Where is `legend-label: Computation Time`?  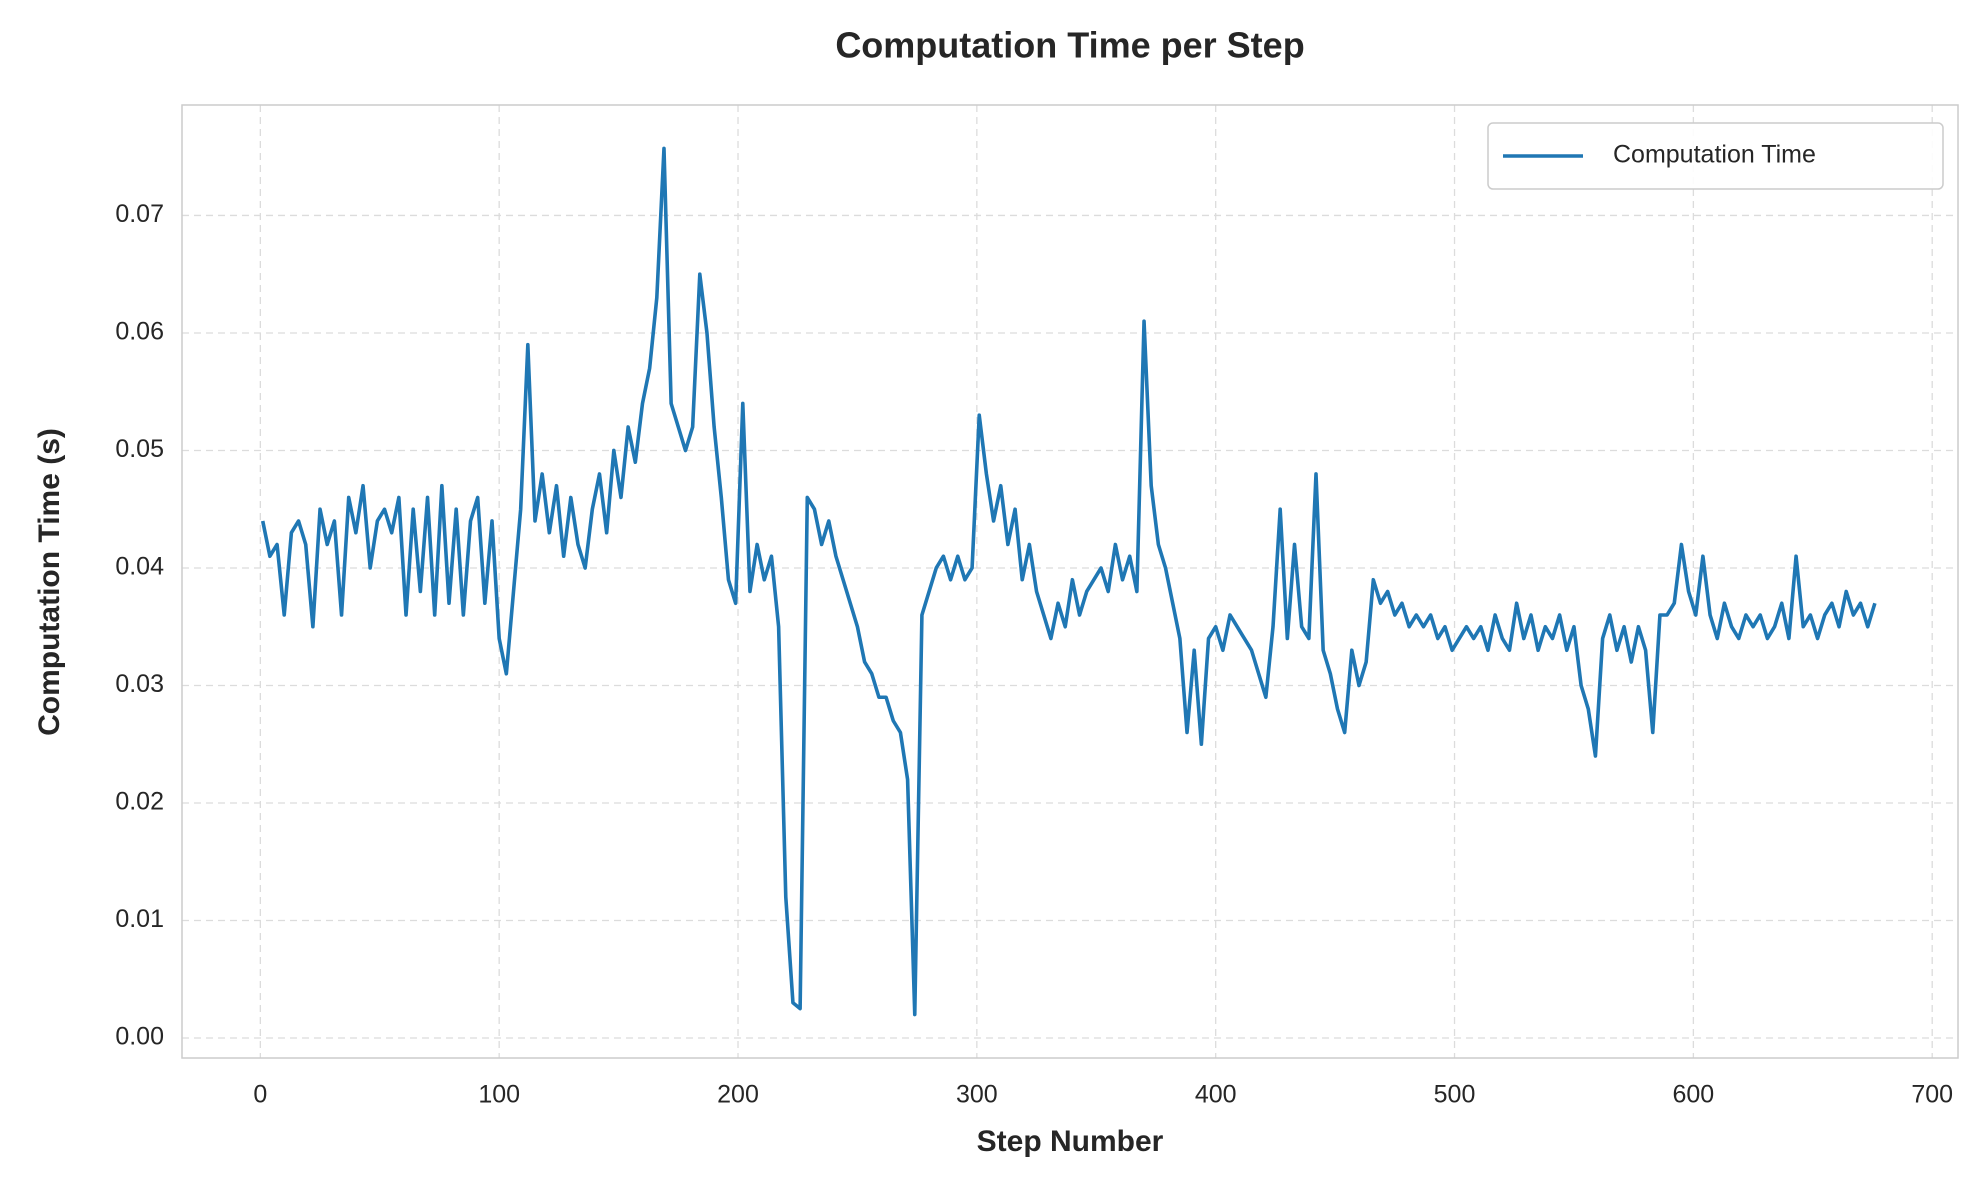 legend-label: Computation Time is located at coordinates (1714, 155).